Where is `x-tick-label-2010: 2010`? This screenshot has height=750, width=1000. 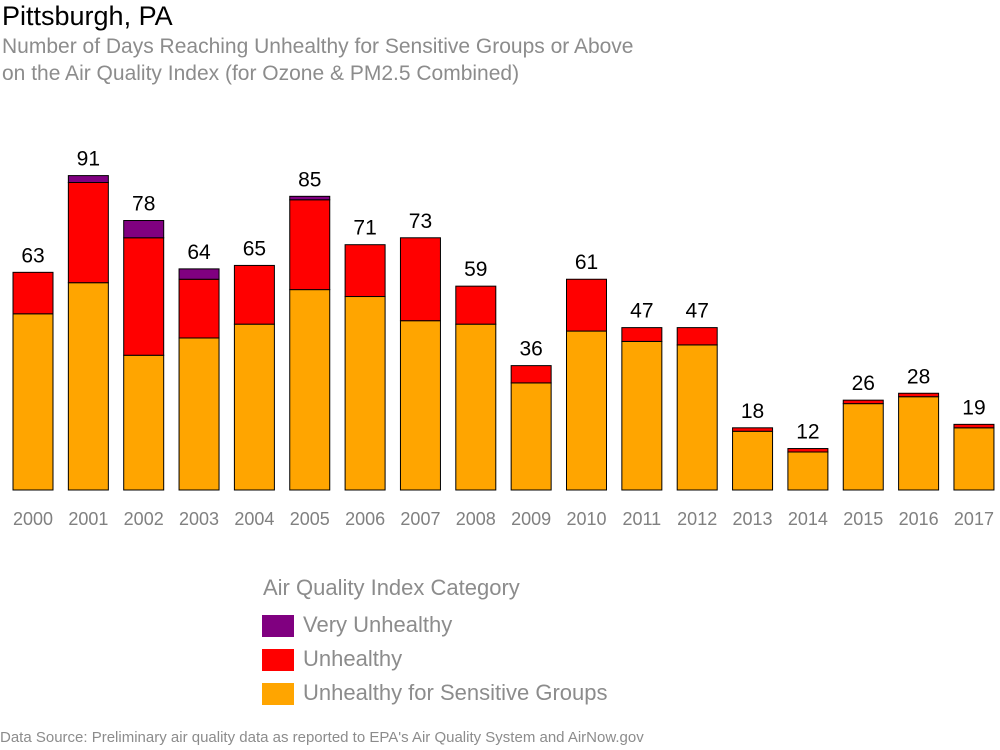 x-tick-label-2010: 2010 is located at coordinates (586, 519).